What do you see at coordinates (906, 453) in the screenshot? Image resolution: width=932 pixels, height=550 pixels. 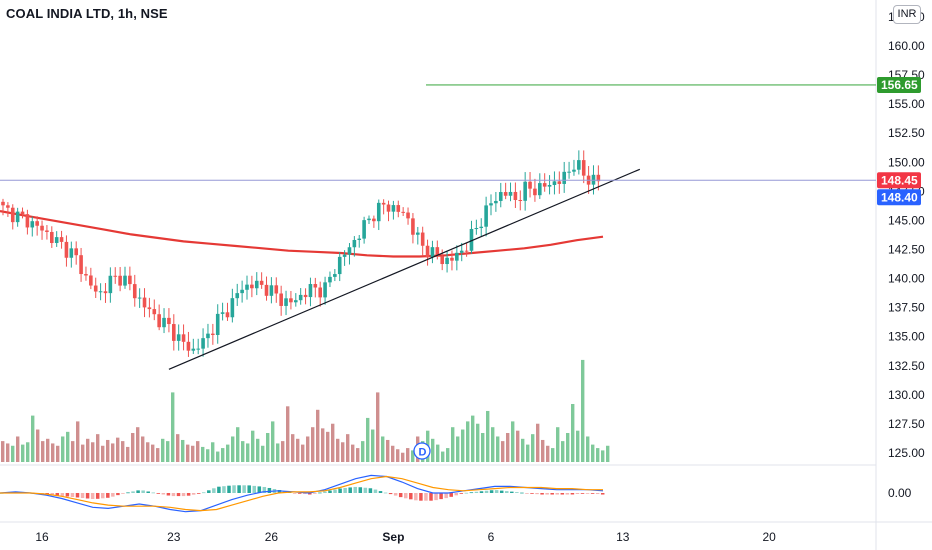 I see `y-tick-label: 125.00` at bounding box center [906, 453].